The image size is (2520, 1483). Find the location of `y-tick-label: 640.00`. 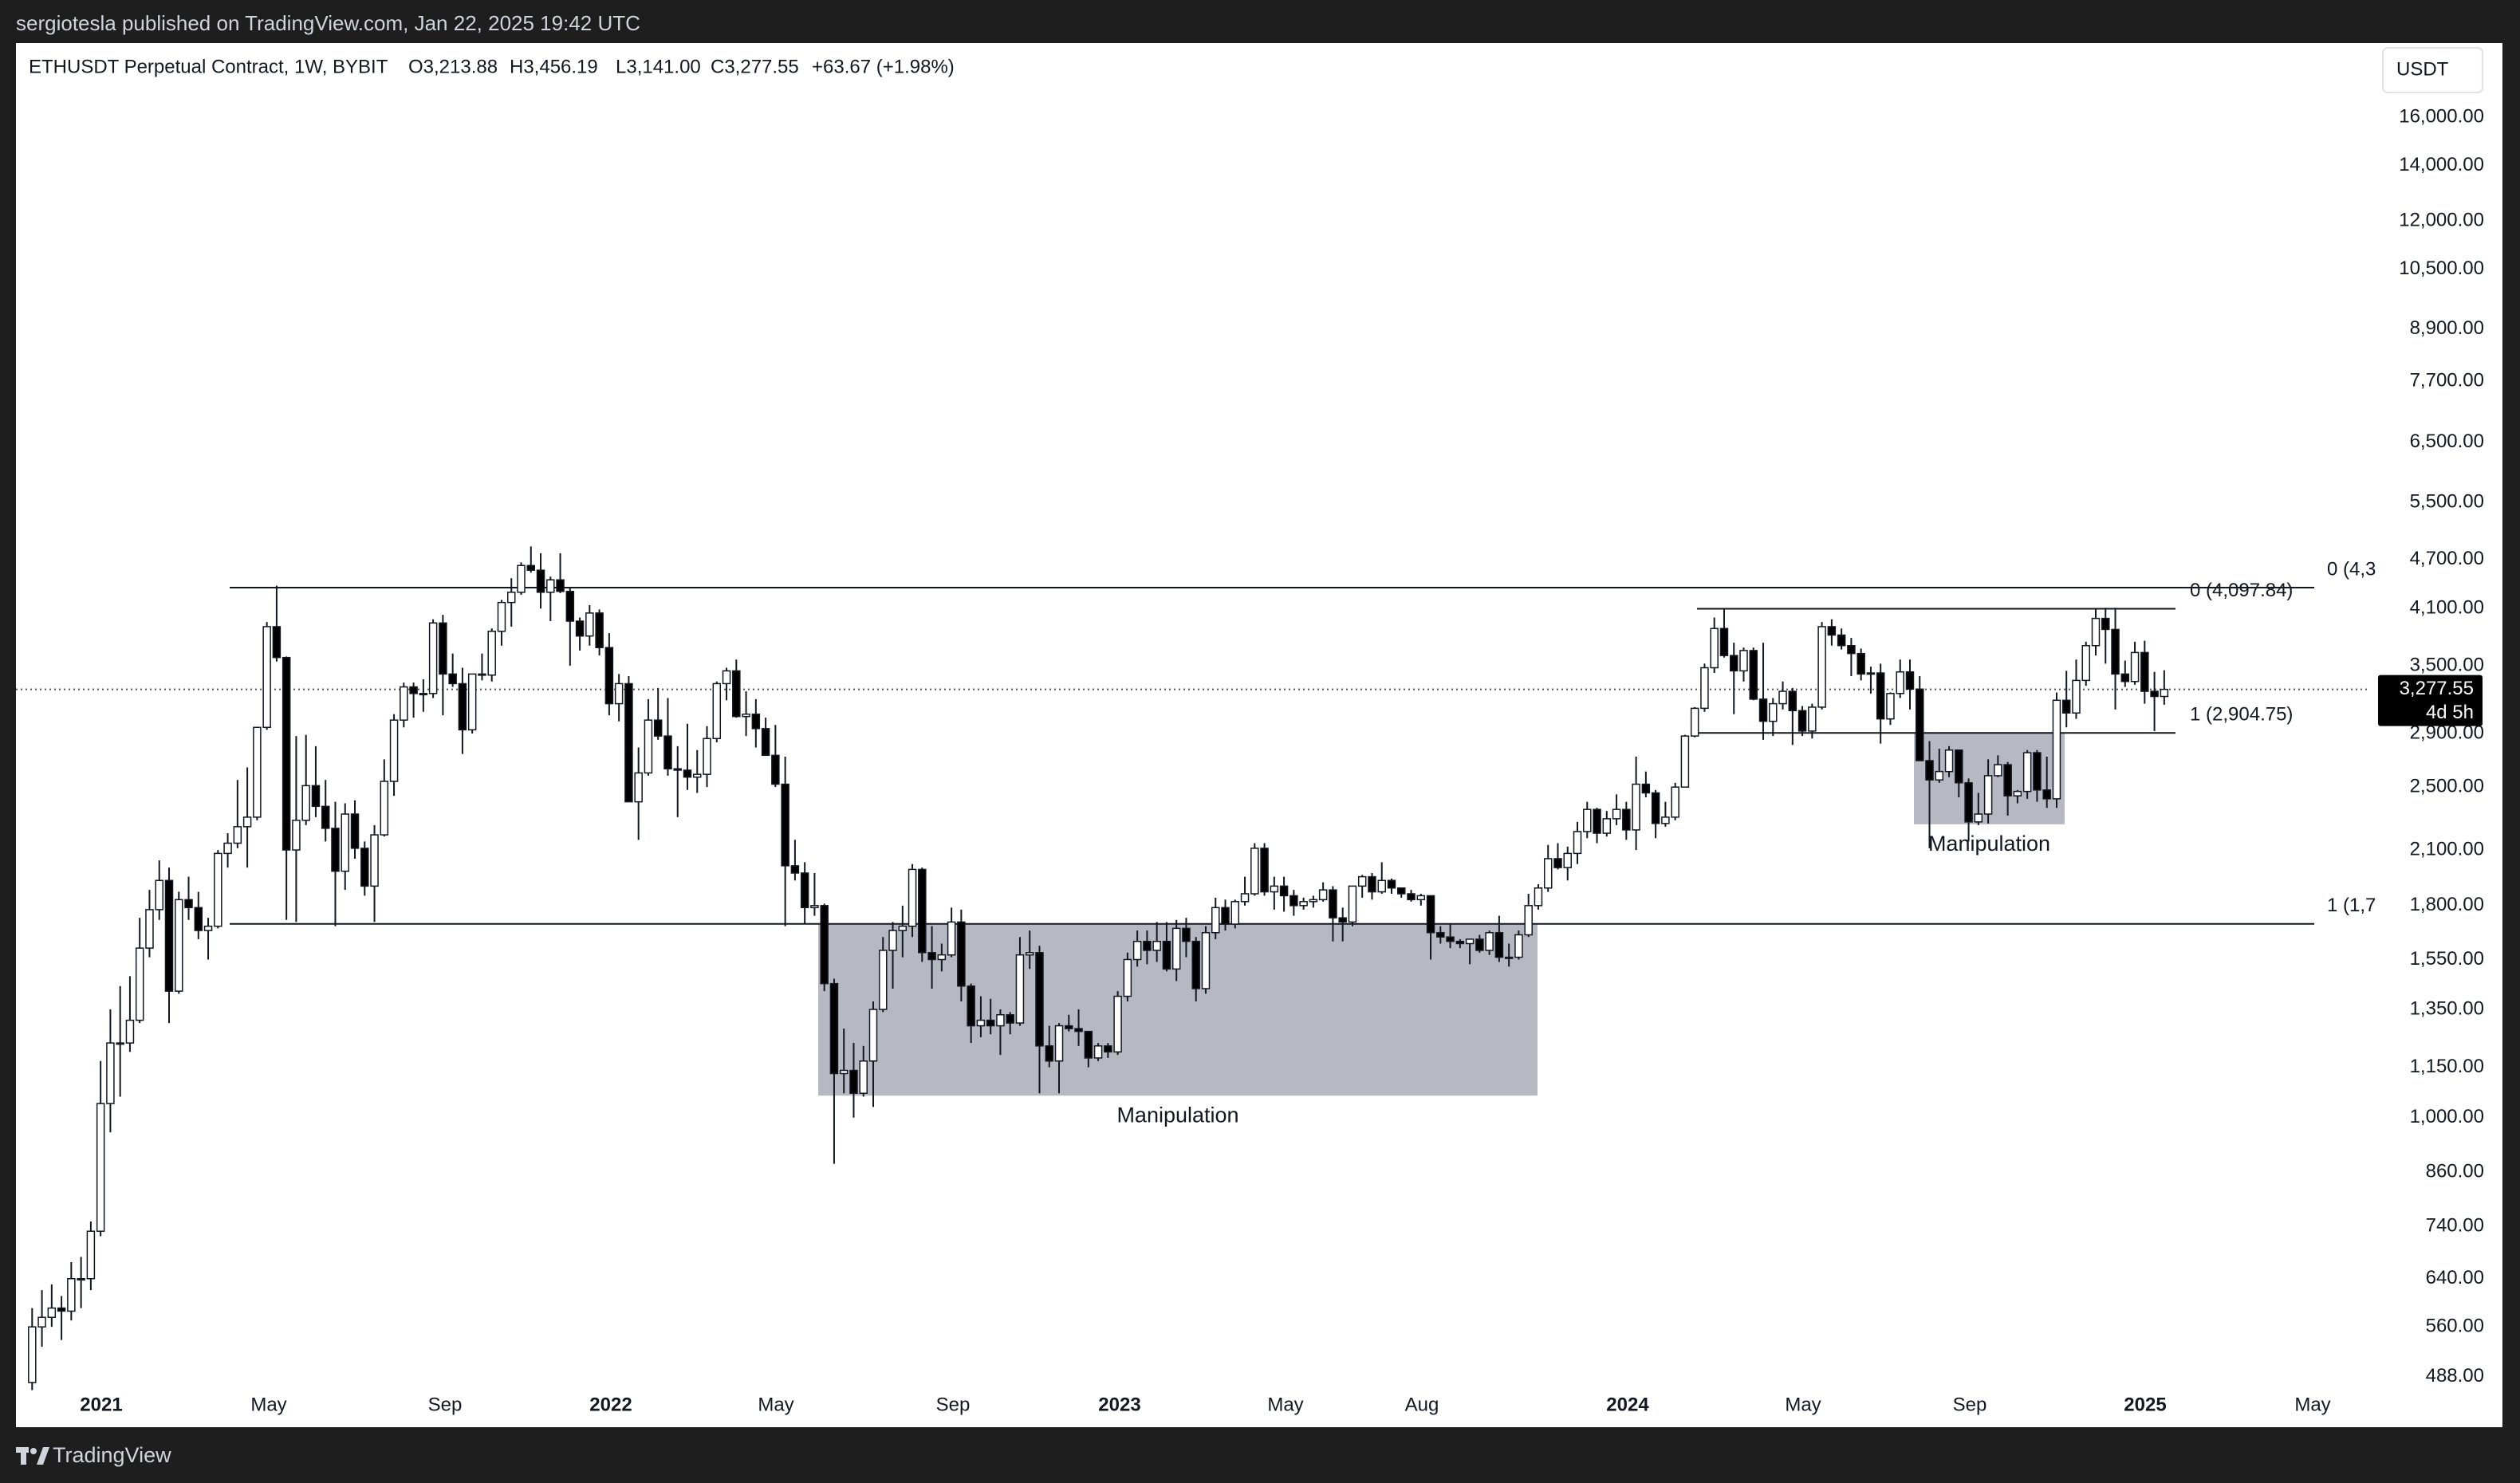

y-tick-label: 640.00 is located at coordinates (2455, 1277).